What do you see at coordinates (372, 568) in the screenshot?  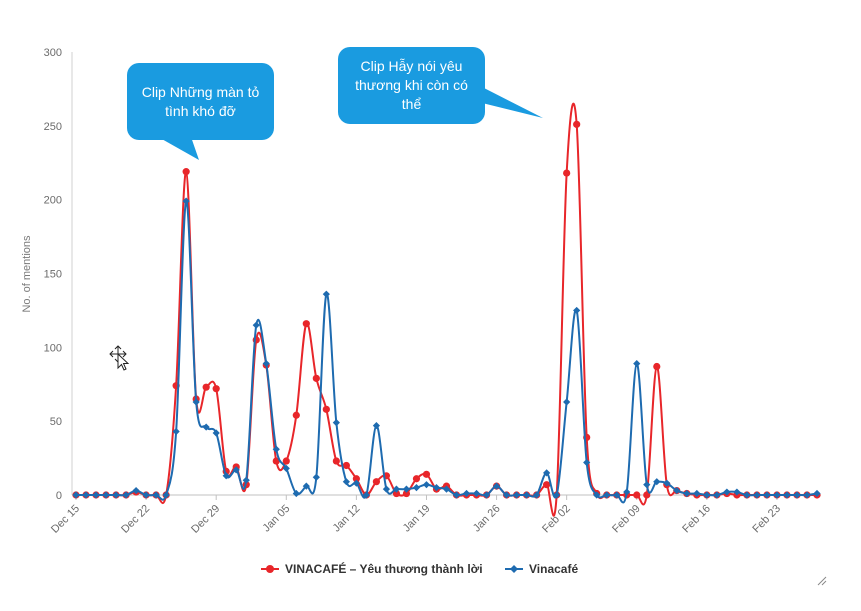 I see `legend-item-vinacafe-campaign: VINACAFÉ – Yêu thương thành lời` at bounding box center [372, 568].